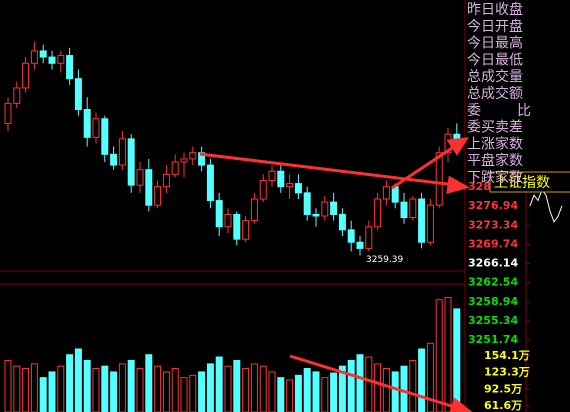 Image resolution: width=570 pixels, height=412 pixels. I want to click on volume-tick-label: 61.6万, so click(503, 405).